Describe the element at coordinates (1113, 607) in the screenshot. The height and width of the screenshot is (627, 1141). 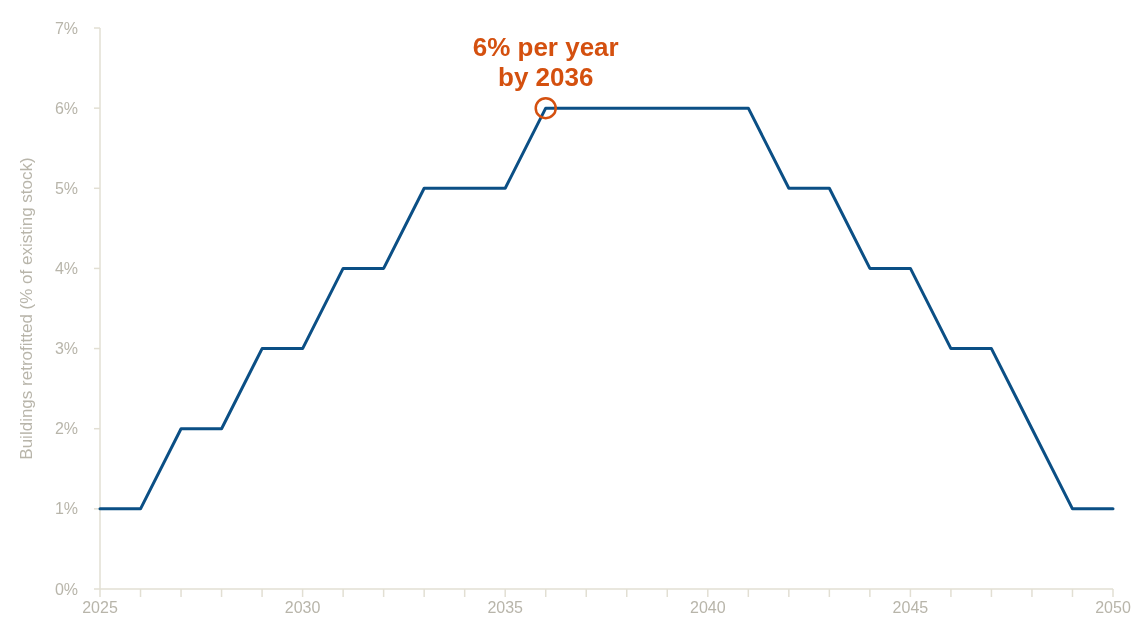
I see `x-tick-label: 2050` at that location.